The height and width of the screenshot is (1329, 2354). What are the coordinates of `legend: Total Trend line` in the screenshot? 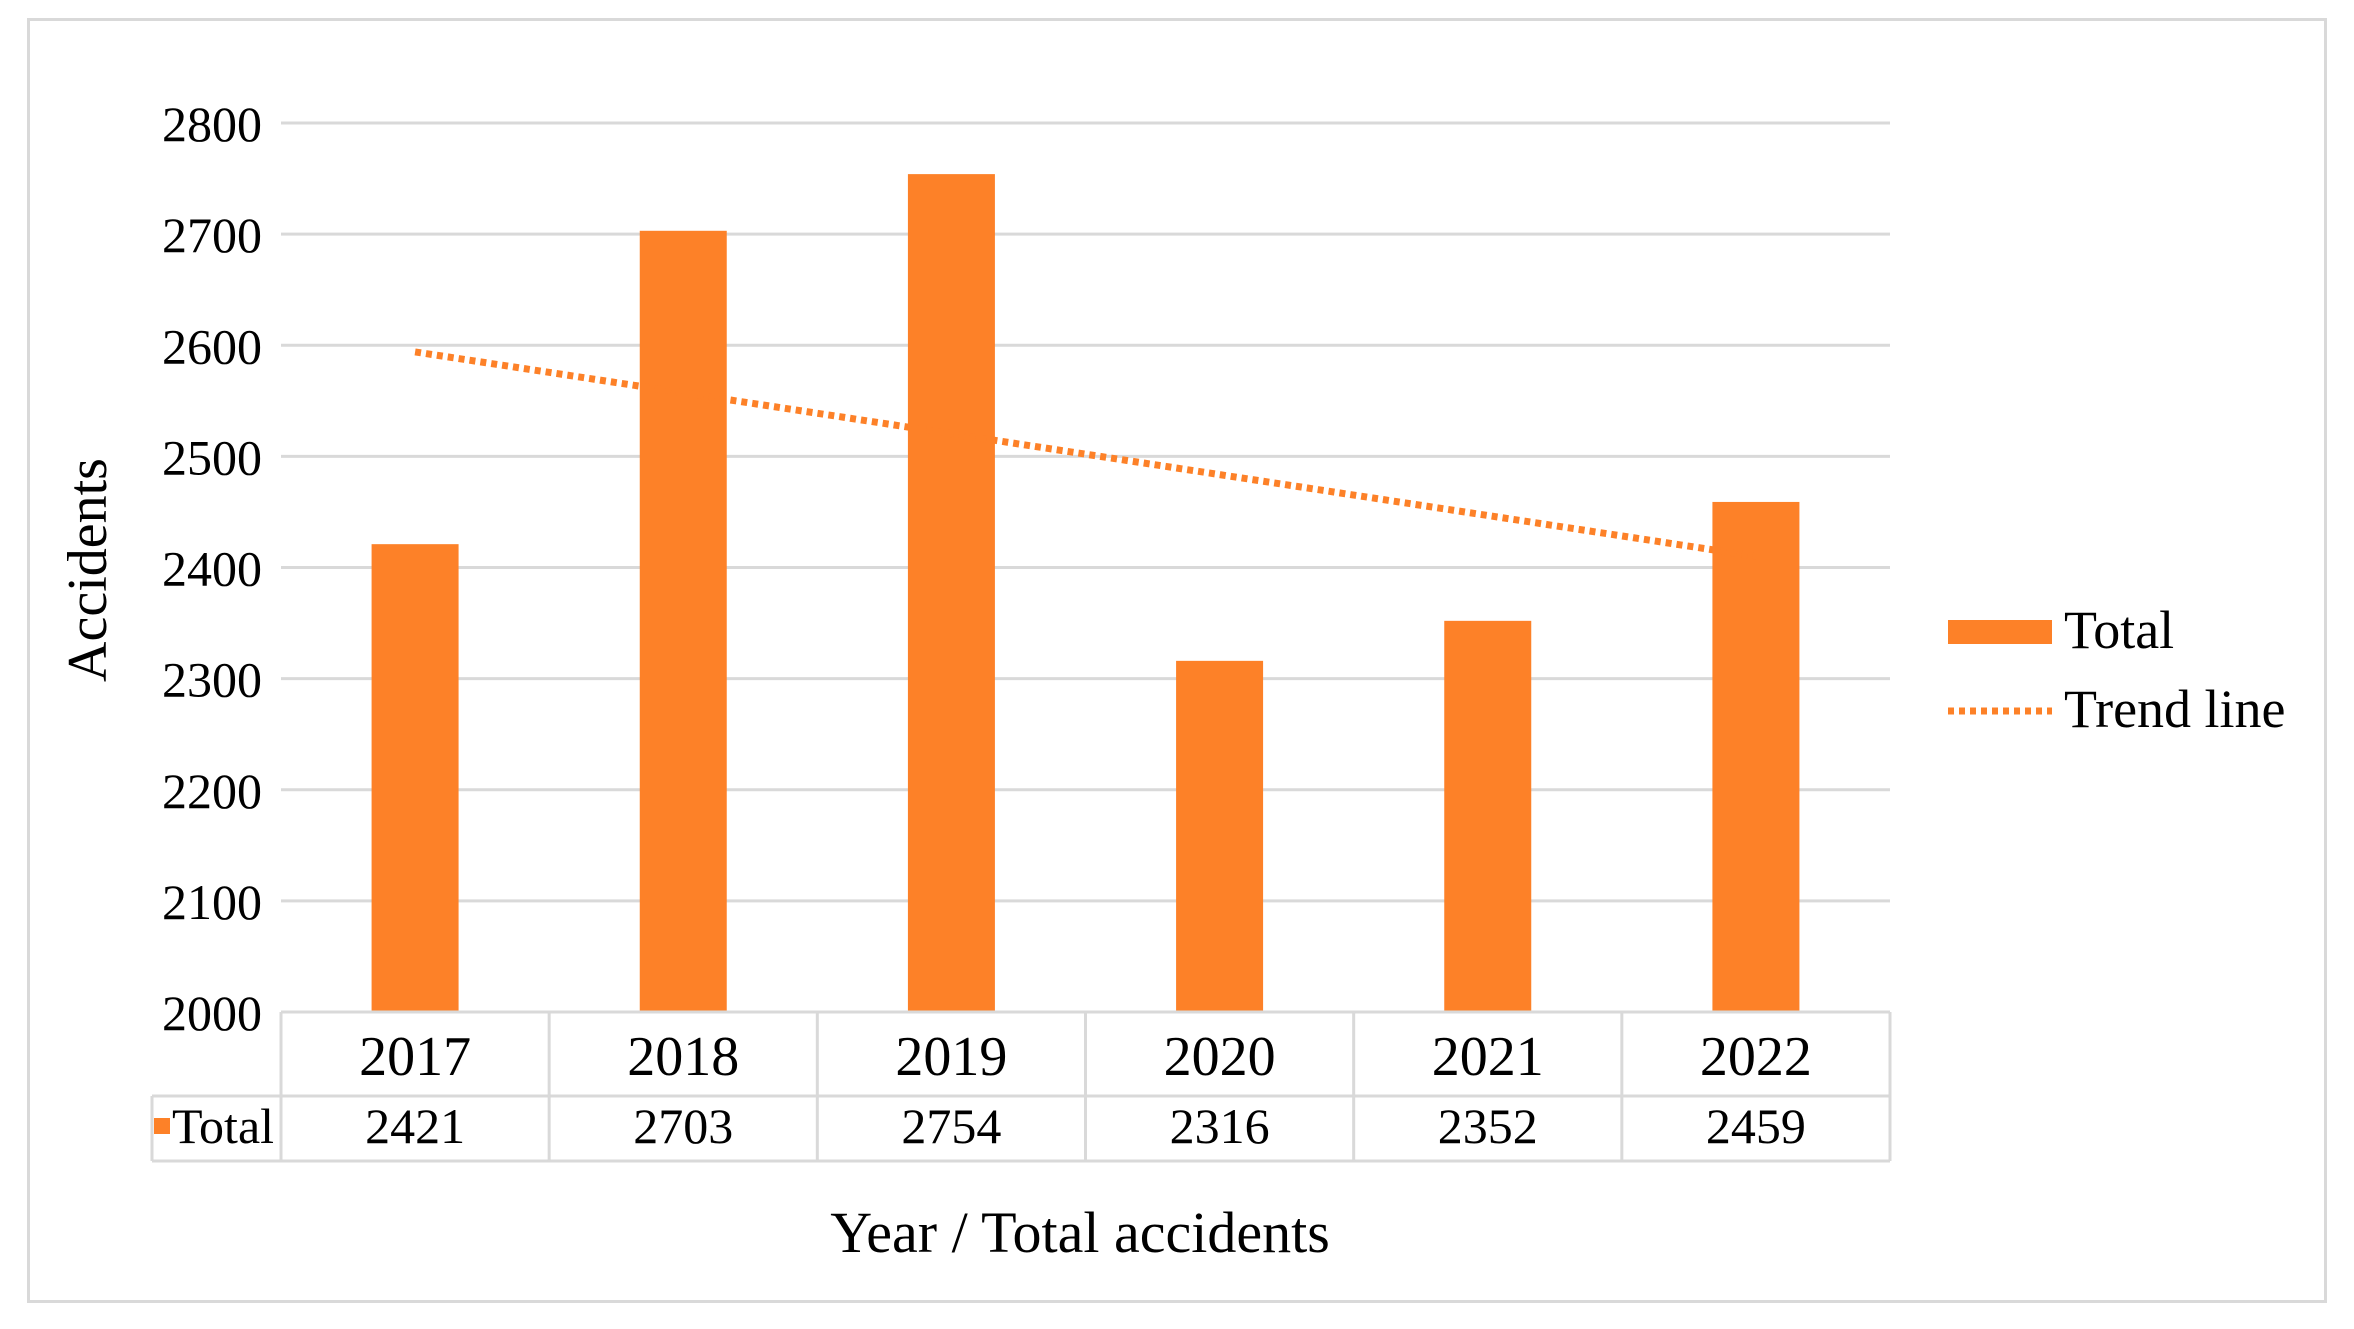 It's located at (2117, 669).